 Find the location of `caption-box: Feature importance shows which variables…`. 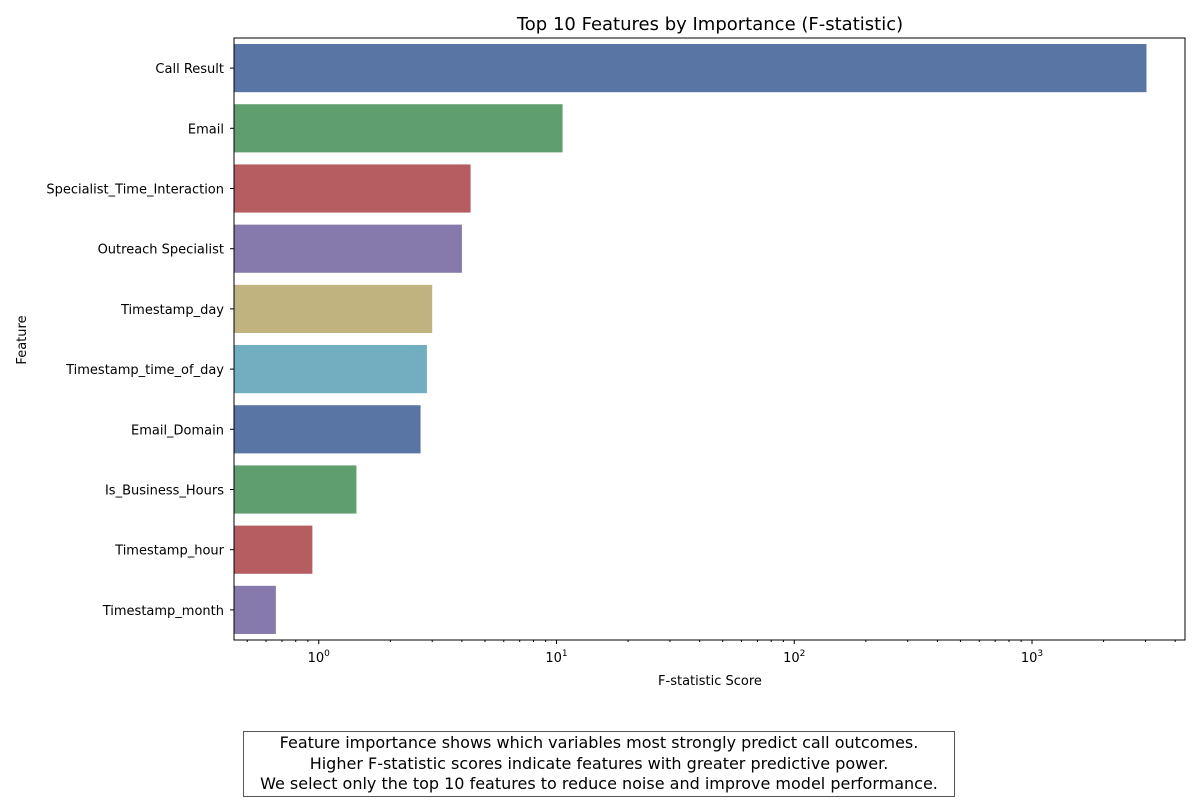

caption-box: Feature importance shows which variables… is located at coordinates (599, 764).